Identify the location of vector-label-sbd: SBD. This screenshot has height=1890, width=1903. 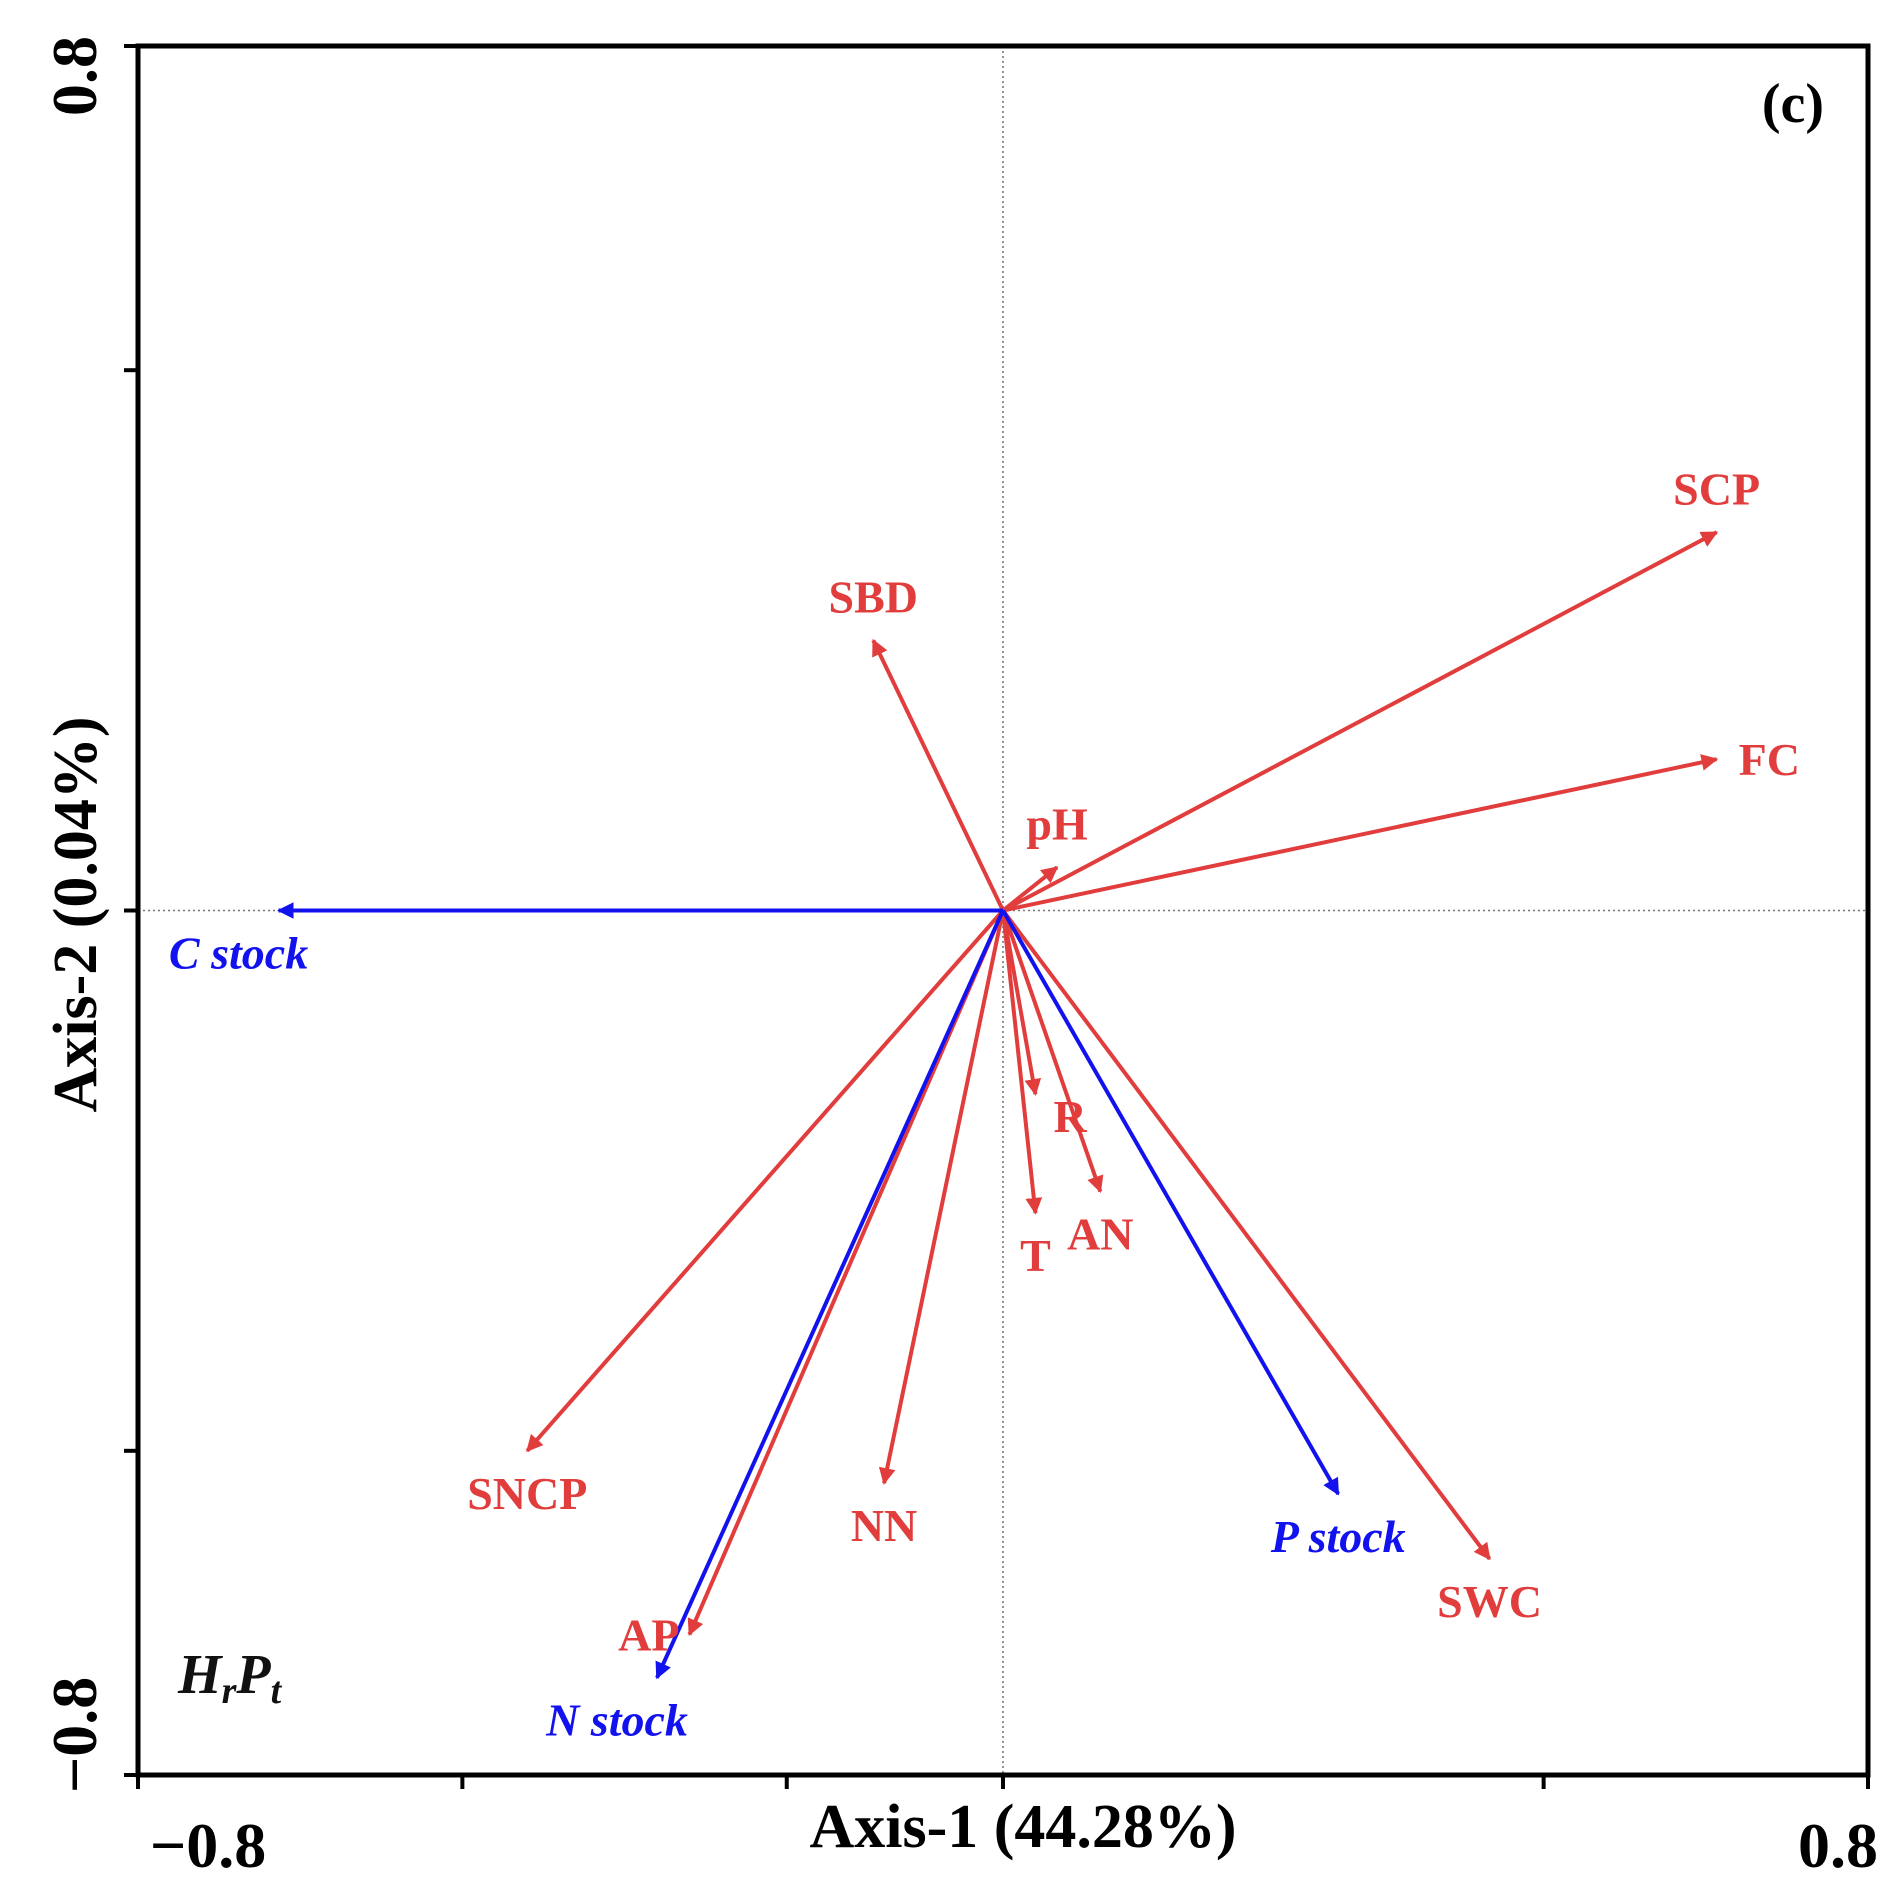
(873, 596).